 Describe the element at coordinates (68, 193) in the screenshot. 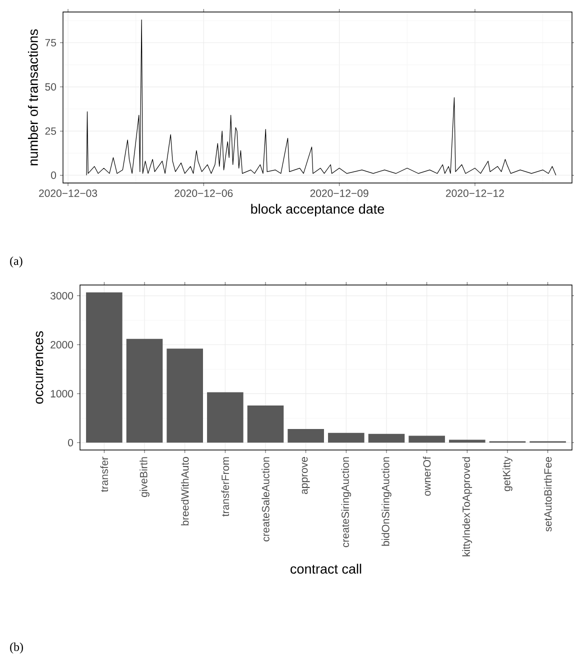

I see `x-tick-label: 2020−12−03` at that location.